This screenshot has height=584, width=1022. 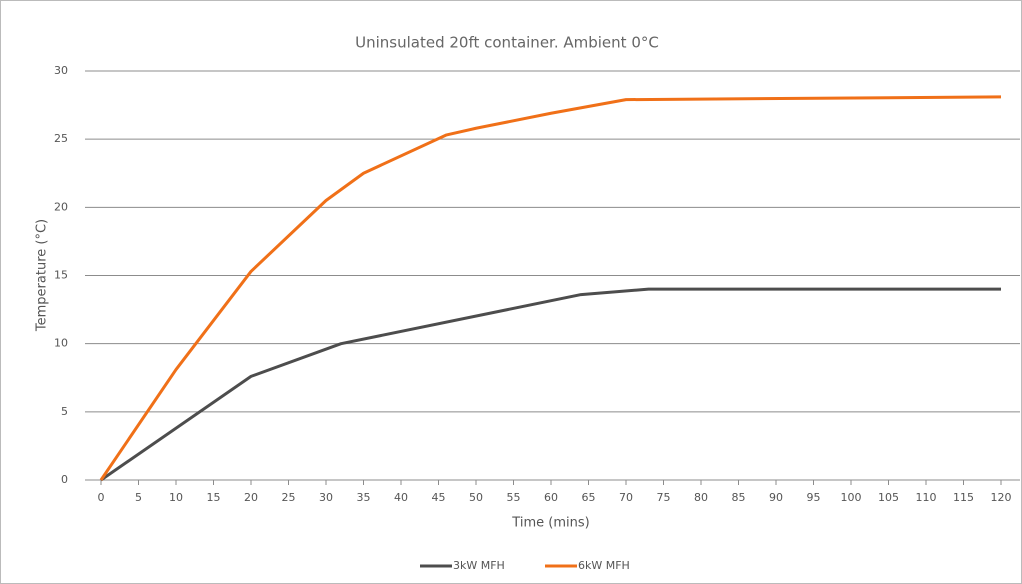 I want to click on x-tick-label: 60, so click(x=551, y=497).